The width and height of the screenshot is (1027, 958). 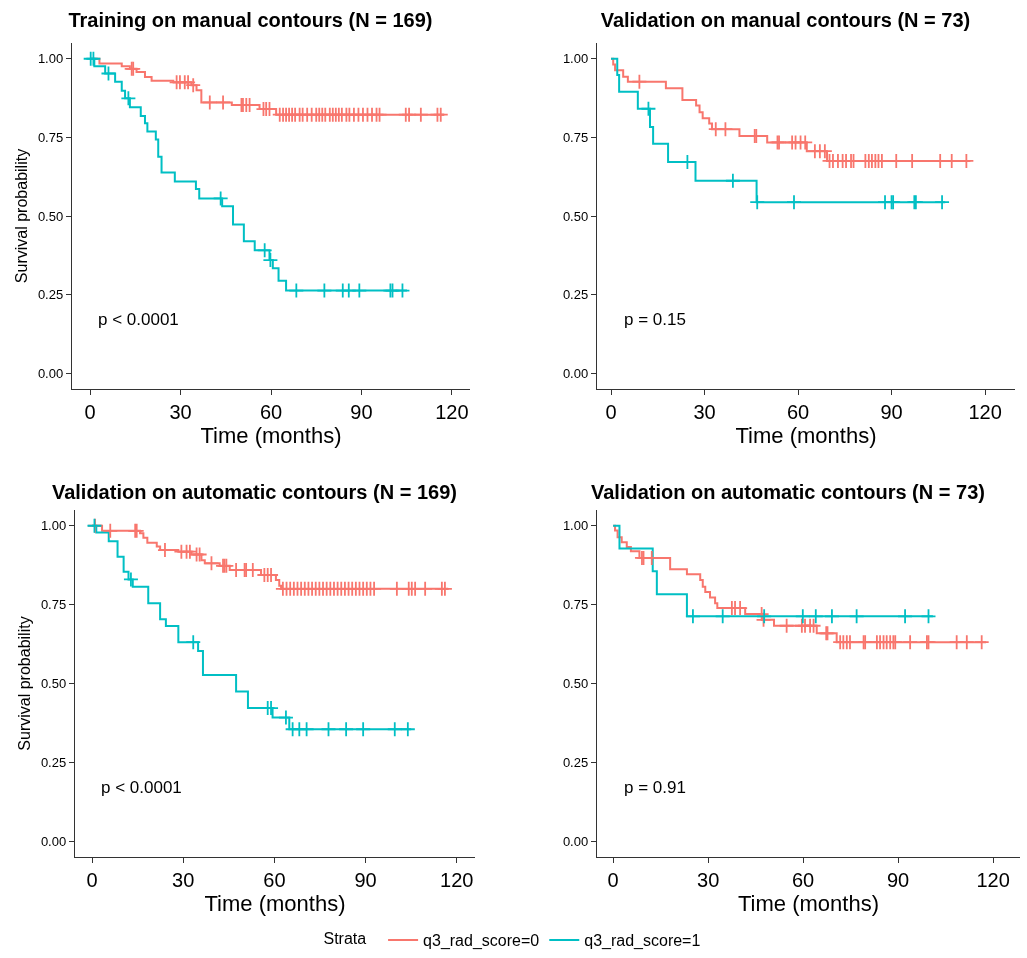 I want to click on legend-title: Strata, so click(x=349, y=938).